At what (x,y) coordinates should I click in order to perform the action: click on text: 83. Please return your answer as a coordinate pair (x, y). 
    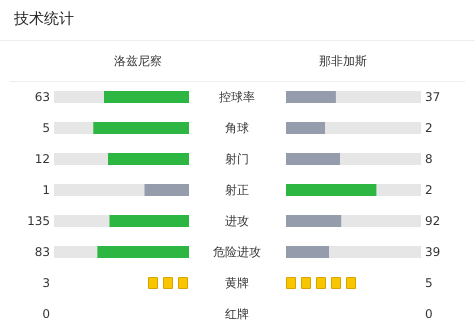
    Looking at the image, I should click on (42, 252).